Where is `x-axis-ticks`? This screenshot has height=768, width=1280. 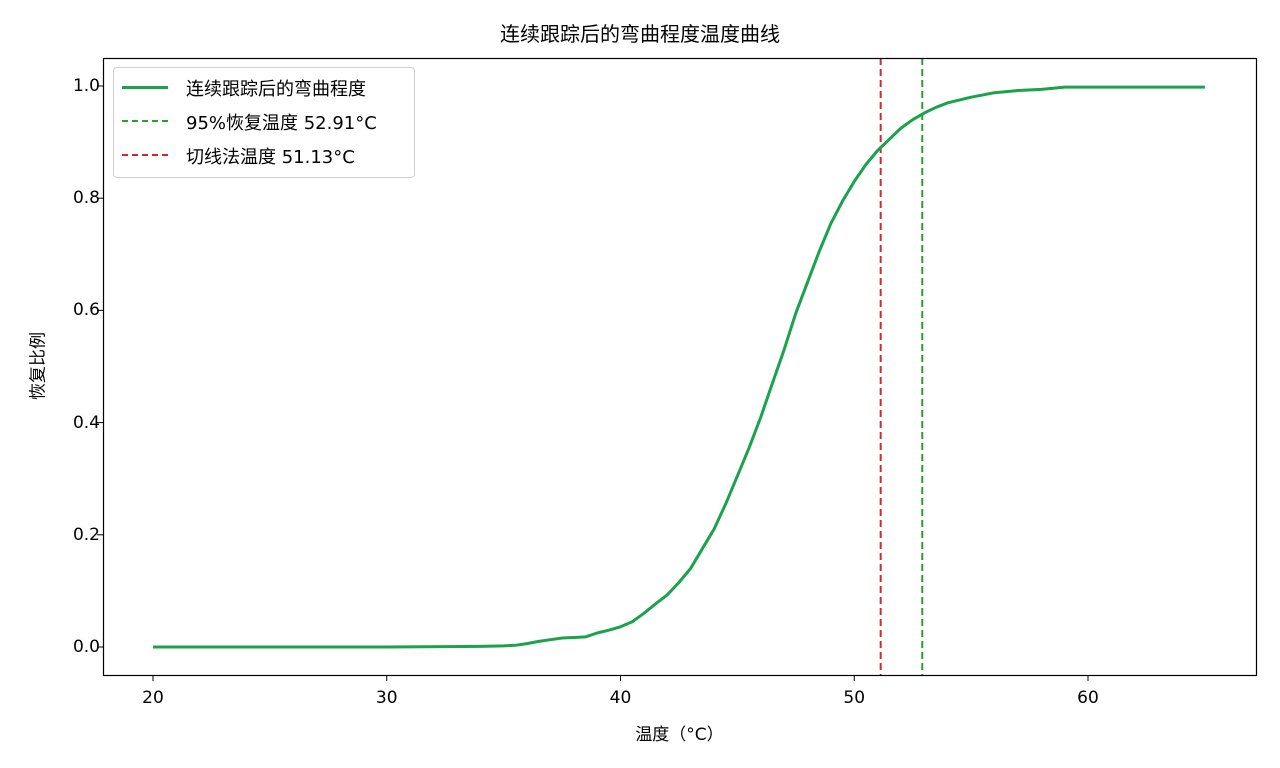
x-axis-ticks is located at coordinates (620, 678).